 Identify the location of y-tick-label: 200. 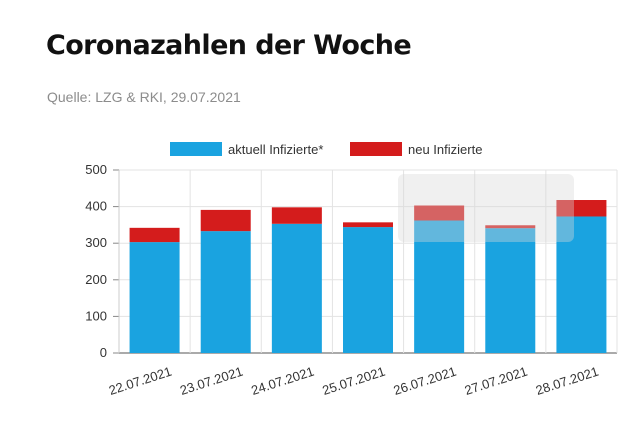
(96, 279).